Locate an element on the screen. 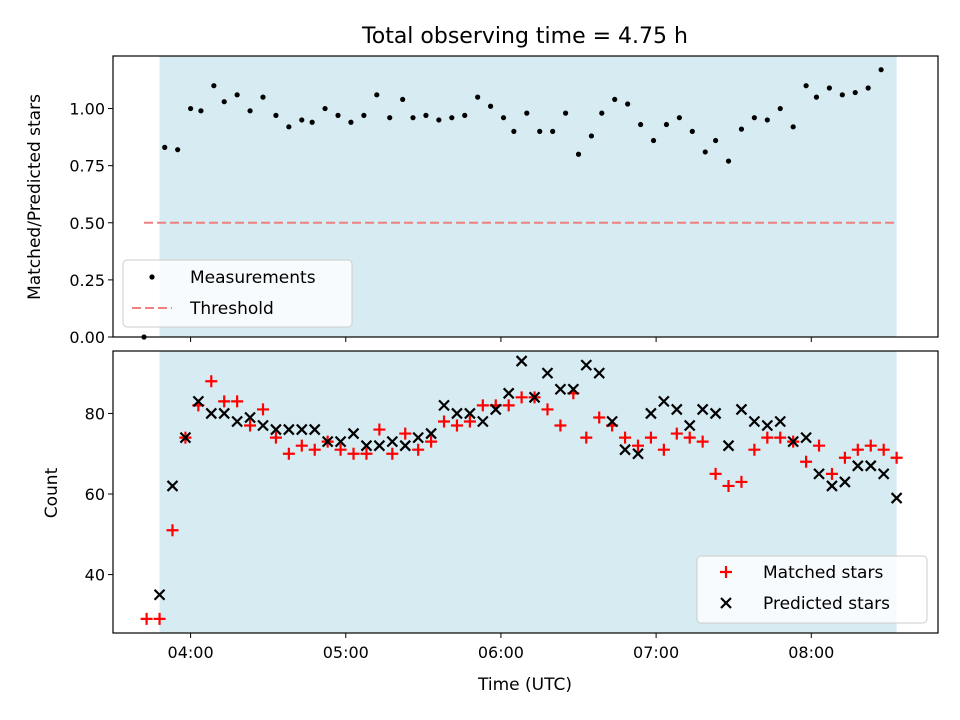 The width and height of the screenshot is (960, 720). bottom-legend: Matched stars Predicted stars is located at coordinates (812, 589).